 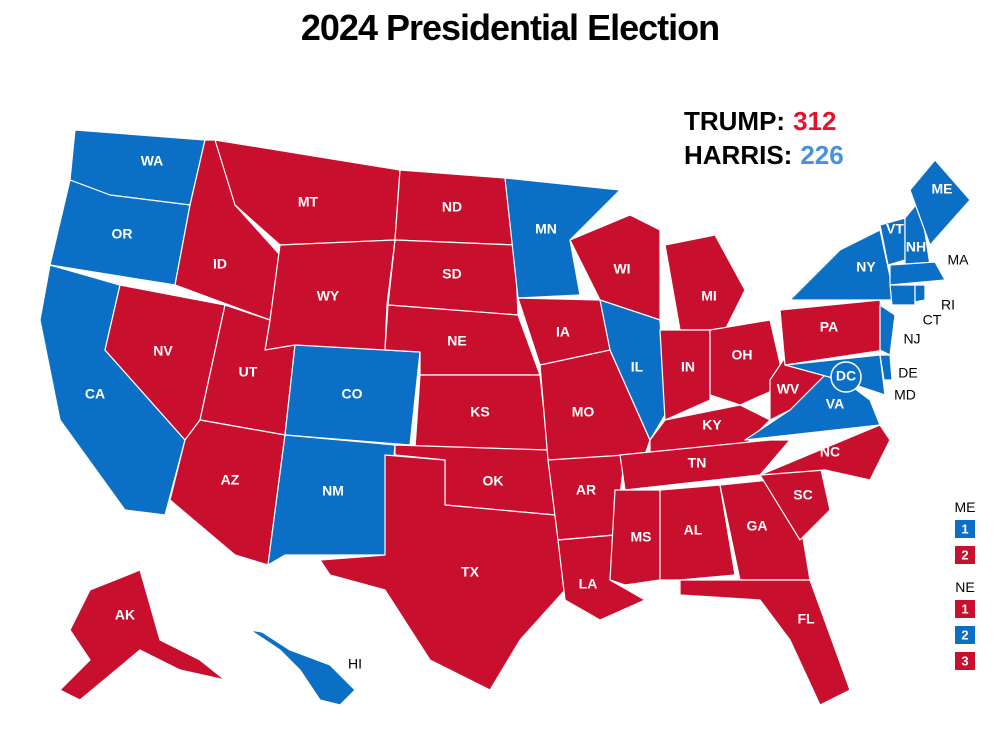 I want to click on state-label: NM, so click(x=333, y=491).